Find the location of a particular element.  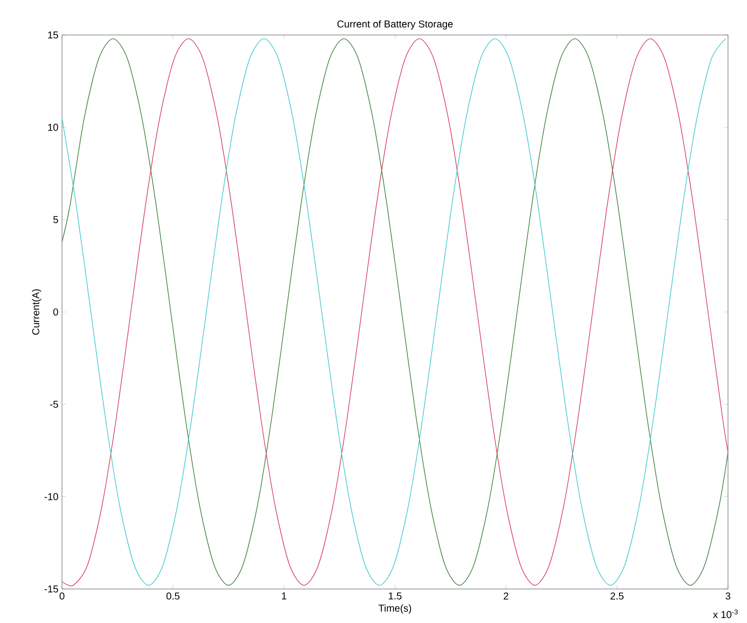

x-tick-label: 0.5 is located at coordinates (173, 596).